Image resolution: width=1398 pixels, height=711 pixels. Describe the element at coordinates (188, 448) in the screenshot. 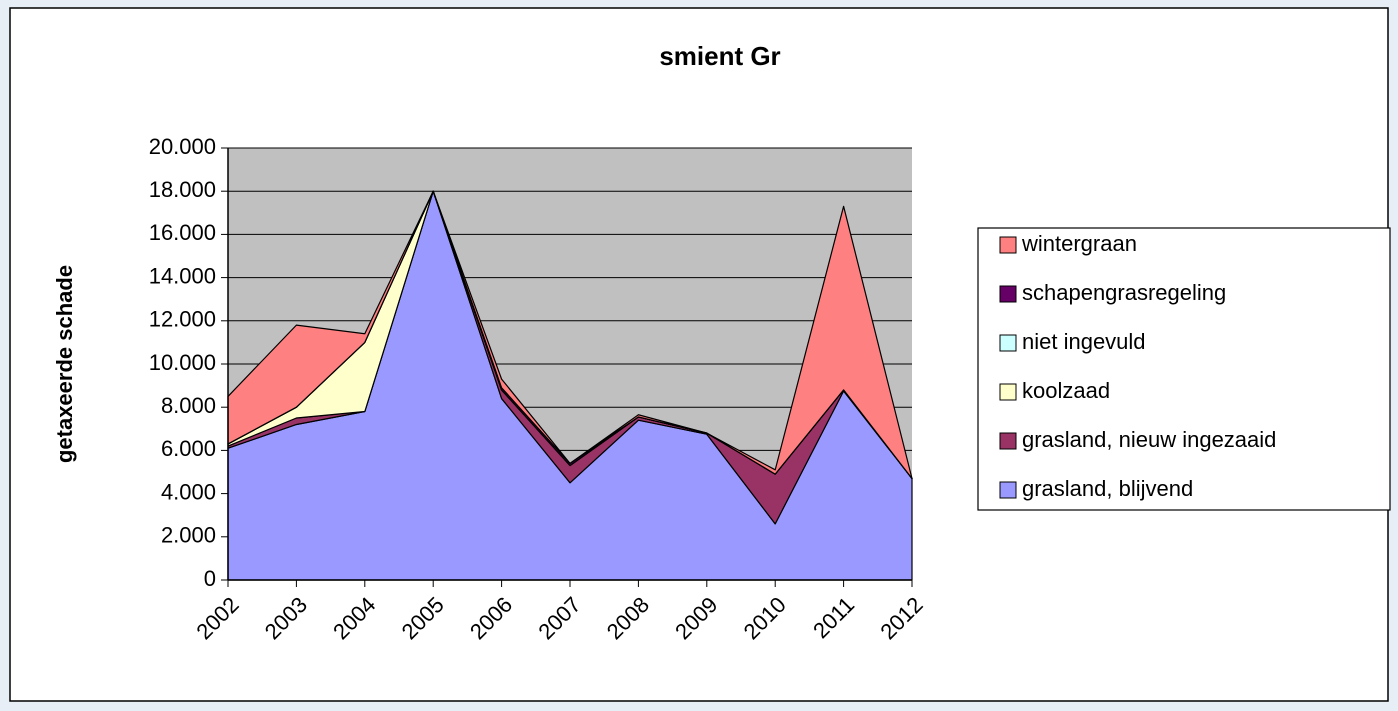

I see `y-tick-label: 6.000` at that location.